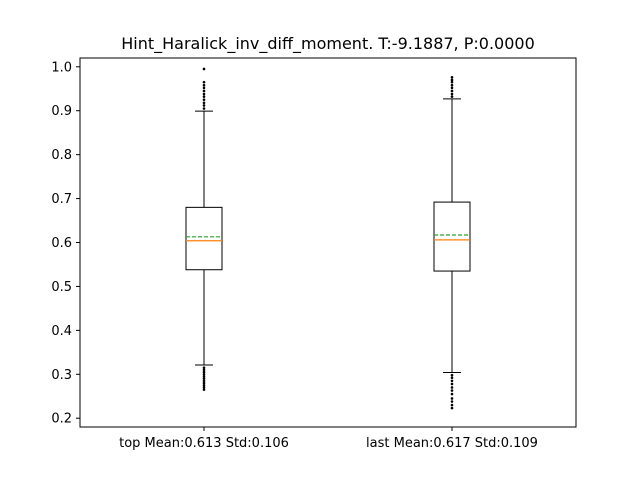 The image size is (640, 480). Describe the element at coordinates (61, 199) in the screenshot. I see `y-tick-label: 0.7` at that location.